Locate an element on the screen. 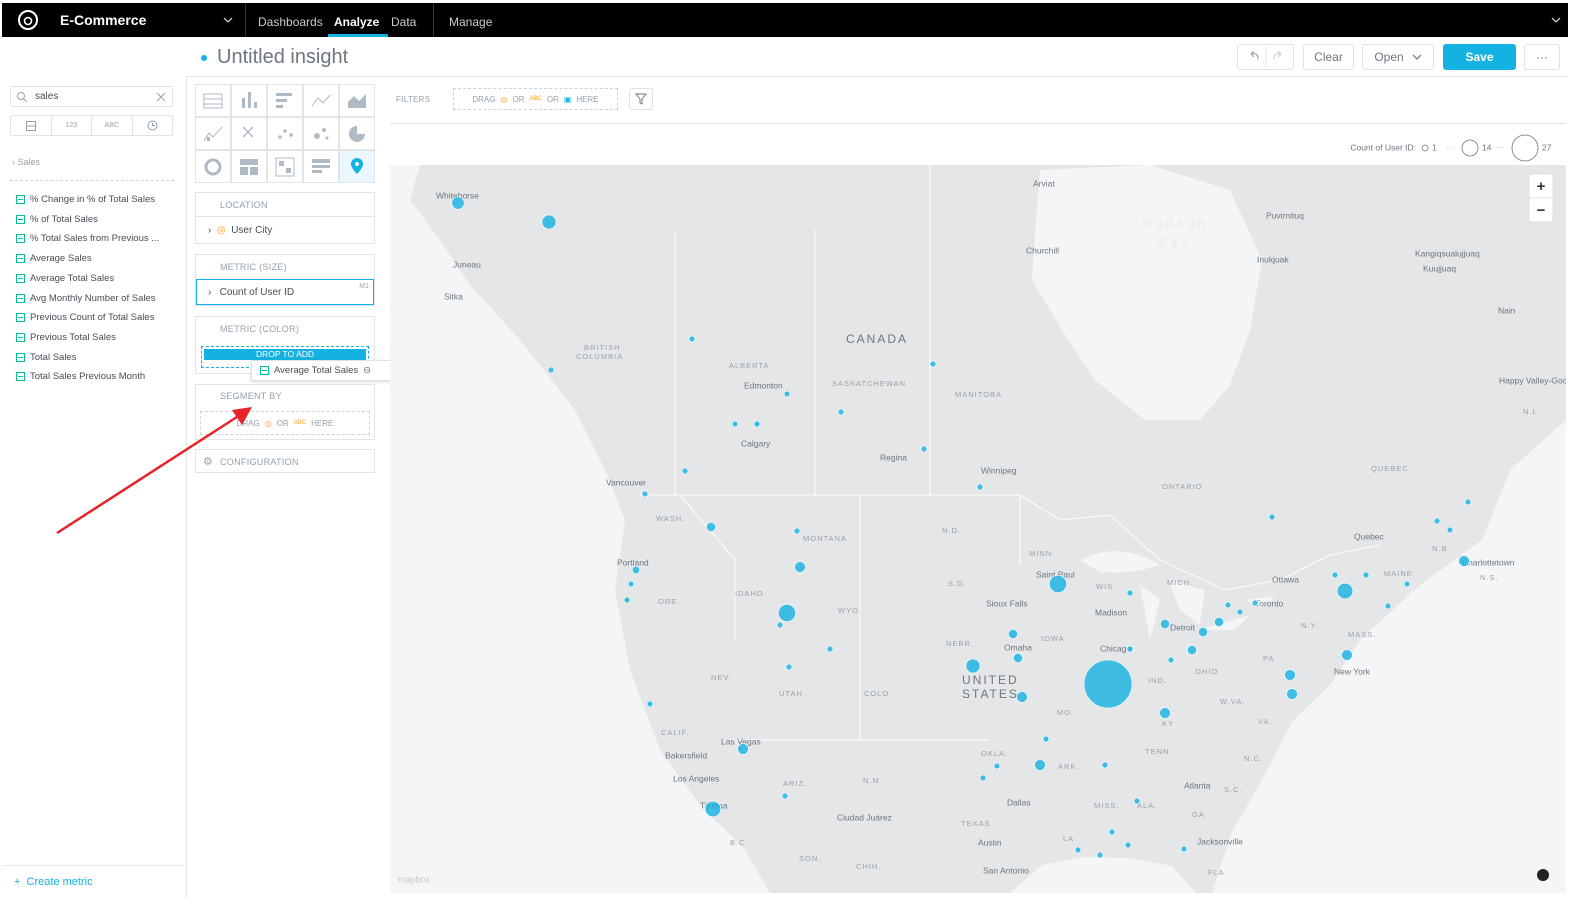  metric-item: % Change in % of Total Sales is located at coordinates (85, 199).